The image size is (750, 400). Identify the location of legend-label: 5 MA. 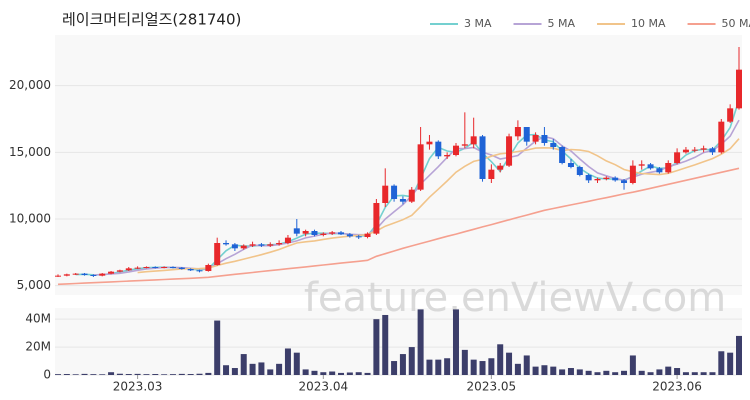
(562, 23).